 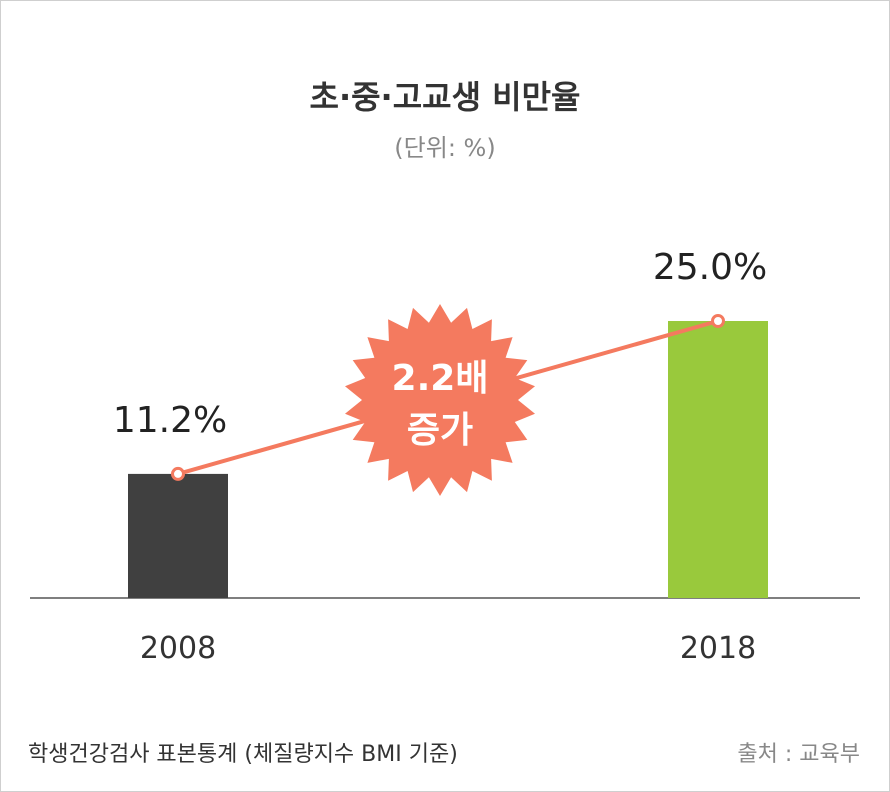 What do you see at coordinates (178, 473) in the screenshot?
I see `trend-point-2008` at bounding box center [178, 473].